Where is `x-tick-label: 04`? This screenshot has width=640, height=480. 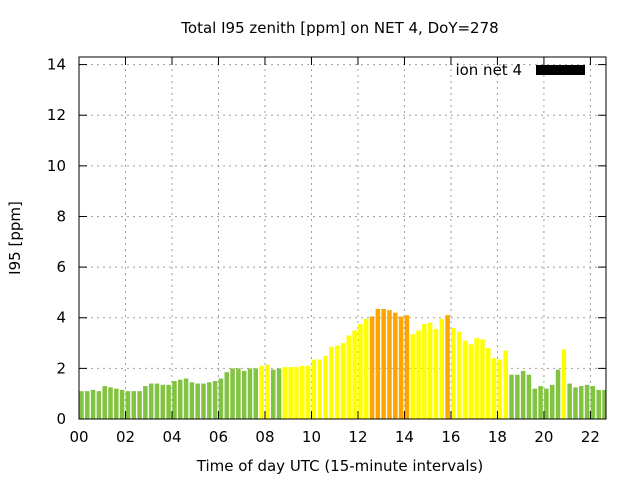 x-tick-label: 04 is located at coordinates (171, 437).